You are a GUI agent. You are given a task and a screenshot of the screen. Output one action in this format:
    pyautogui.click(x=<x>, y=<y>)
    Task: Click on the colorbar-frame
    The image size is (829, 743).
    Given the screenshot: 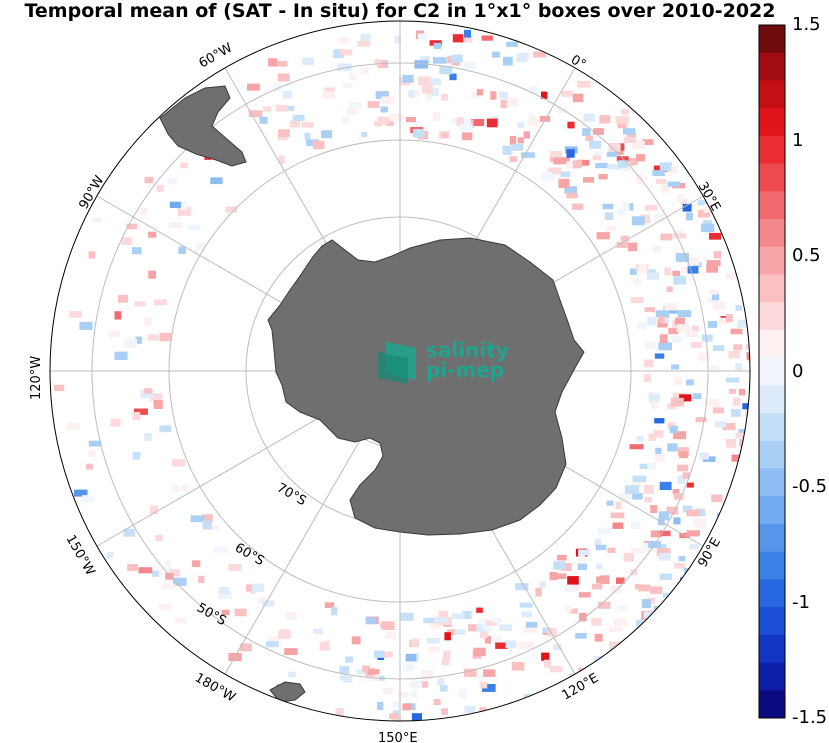 What is the action you would take?
    pyautogui.click(x=772, y=371)
    